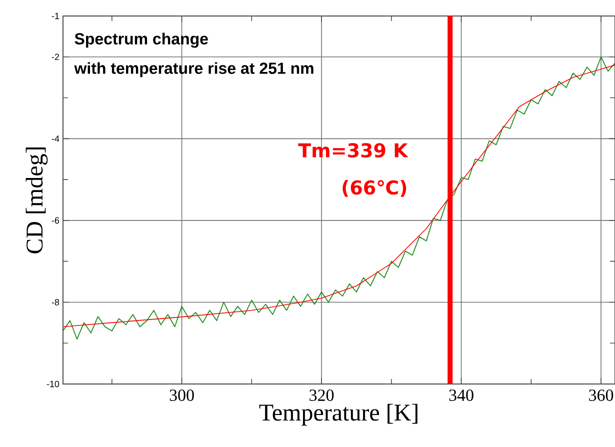 The height and width of the screenshot is (447, 615). What do you see at coordinates (353, 150) in the screenshot?
I see `annotation: Tm=339 K` at bounding box center [353, 150].